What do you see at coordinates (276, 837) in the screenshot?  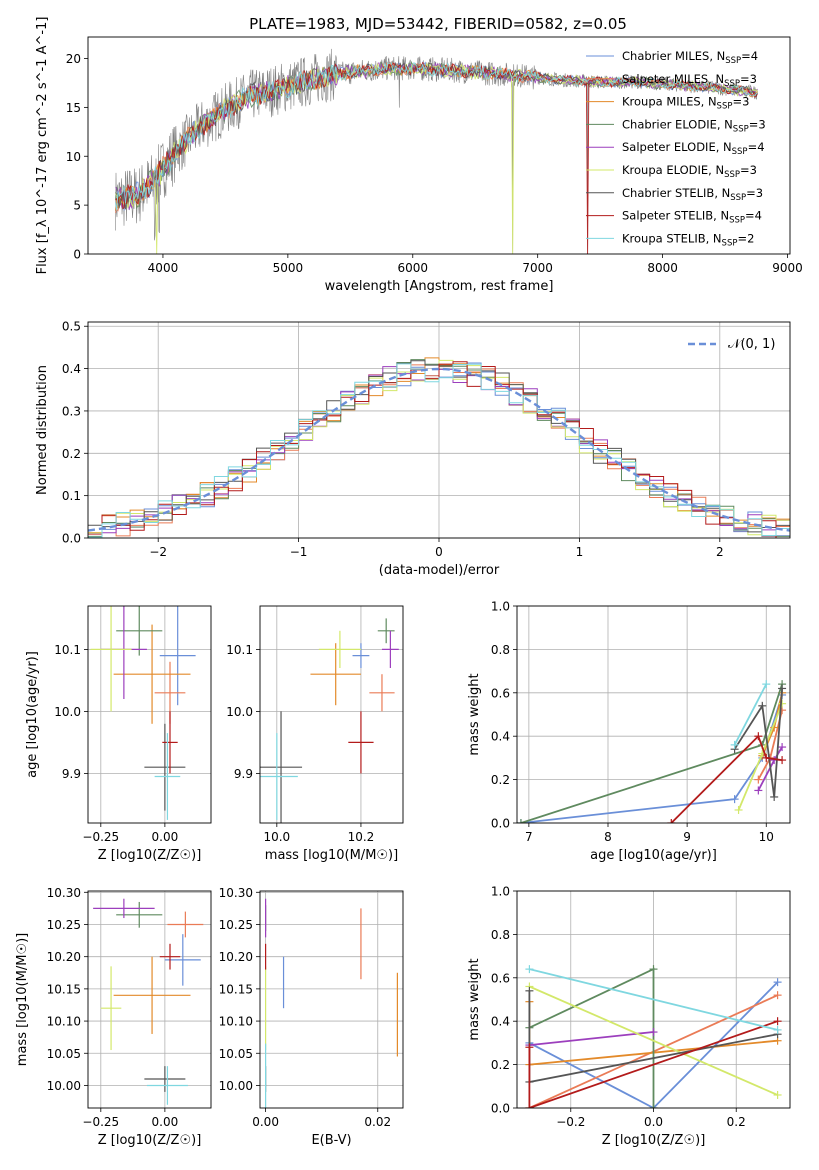 I see `x-tick-label: 10.0` at bounding box center [276, 837].